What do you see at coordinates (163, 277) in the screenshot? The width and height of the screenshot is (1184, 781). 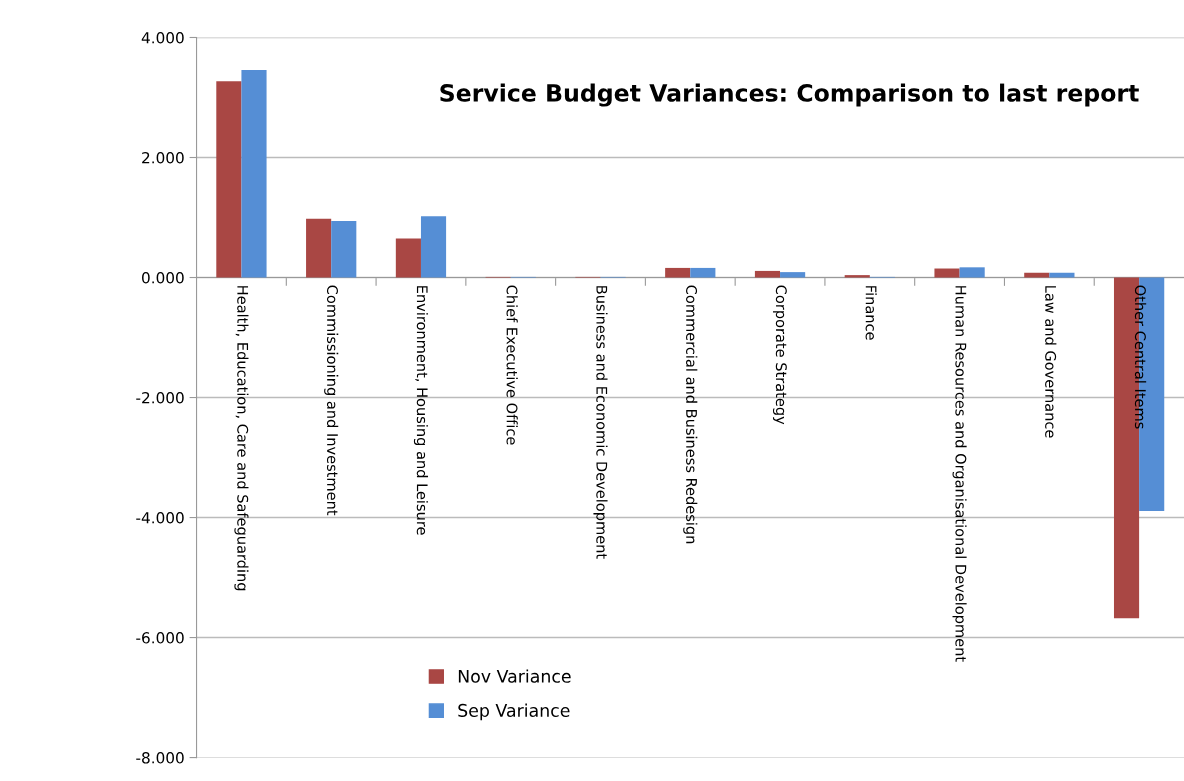 I see `y-tick-label: 0.000` at bounding box center [163, 277].